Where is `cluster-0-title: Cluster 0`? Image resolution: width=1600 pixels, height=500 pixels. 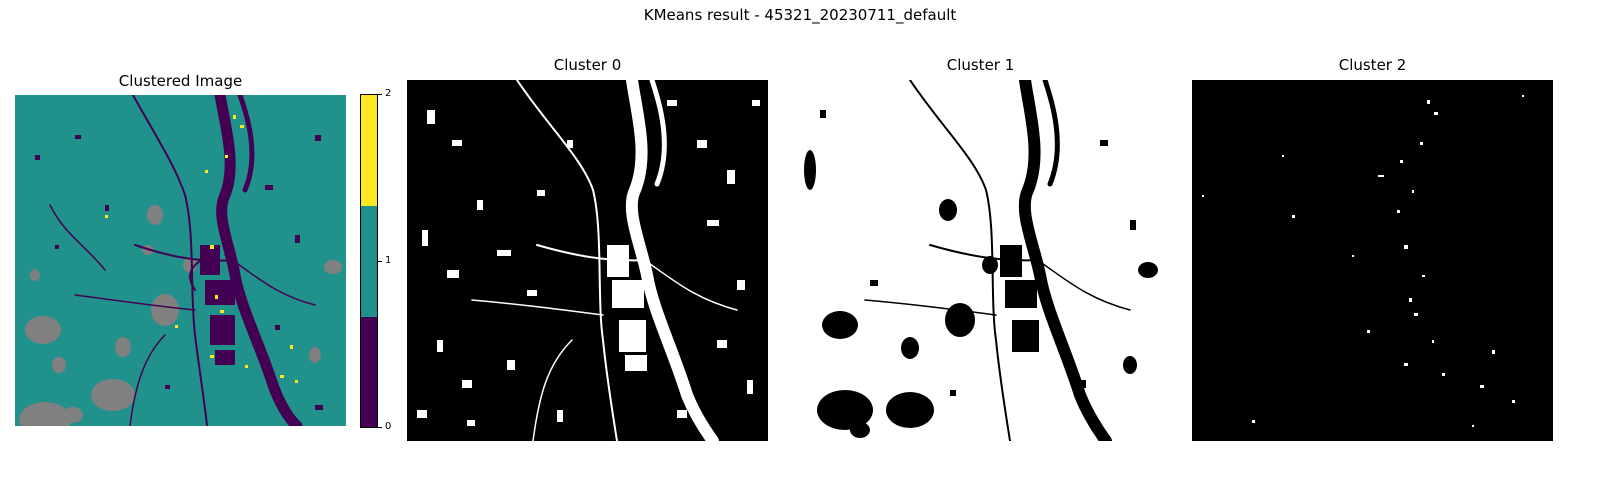 cluster-0-title: Cluster 0 is located at coordinates (587, 65).